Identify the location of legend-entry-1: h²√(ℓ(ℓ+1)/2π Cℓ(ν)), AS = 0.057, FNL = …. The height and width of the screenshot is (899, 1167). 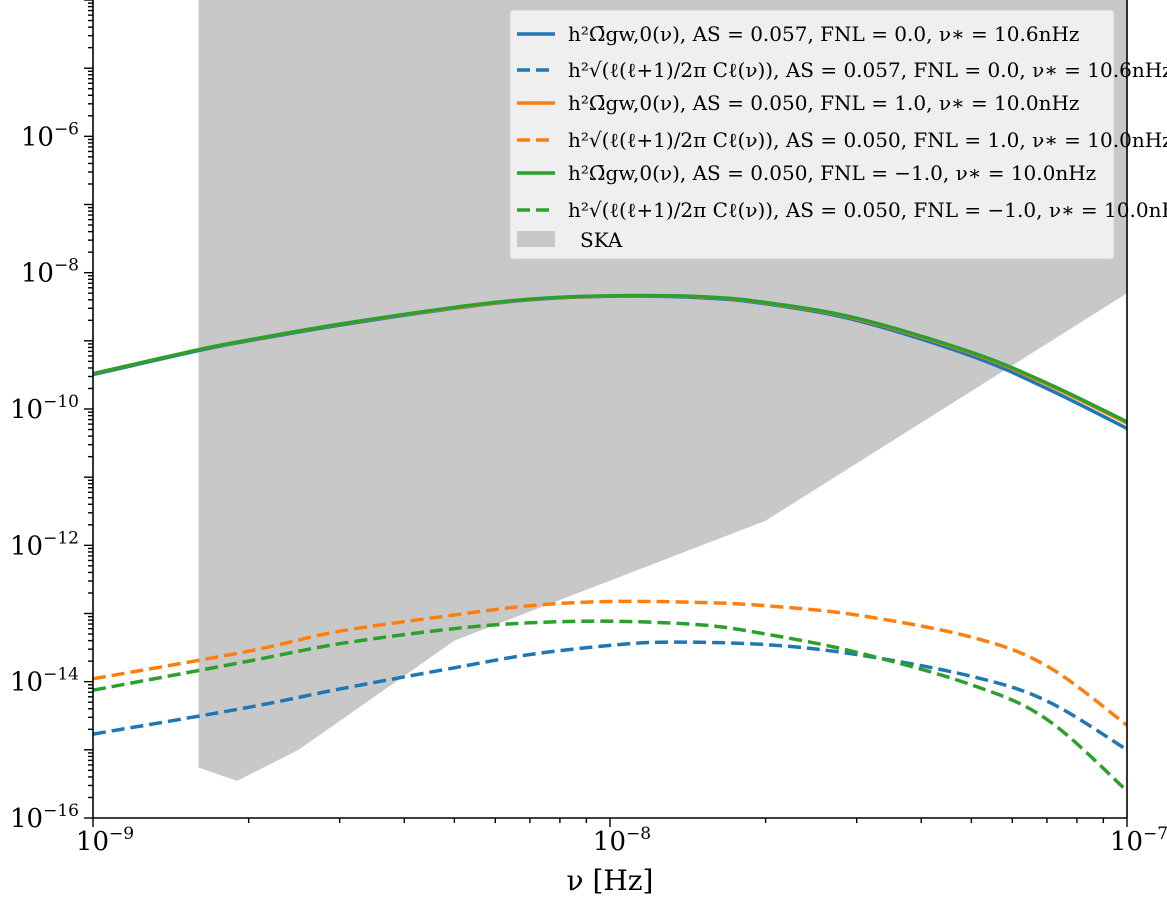
(867, 70).